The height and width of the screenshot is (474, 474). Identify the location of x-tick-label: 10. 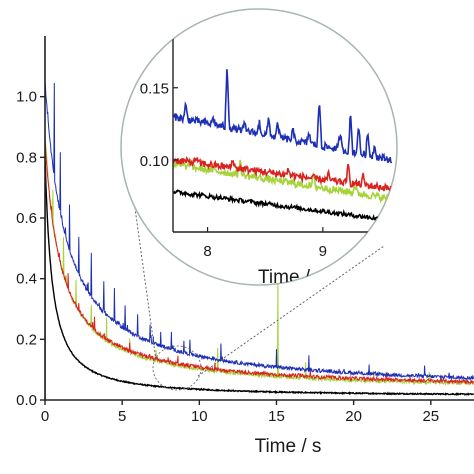
(199, 416).